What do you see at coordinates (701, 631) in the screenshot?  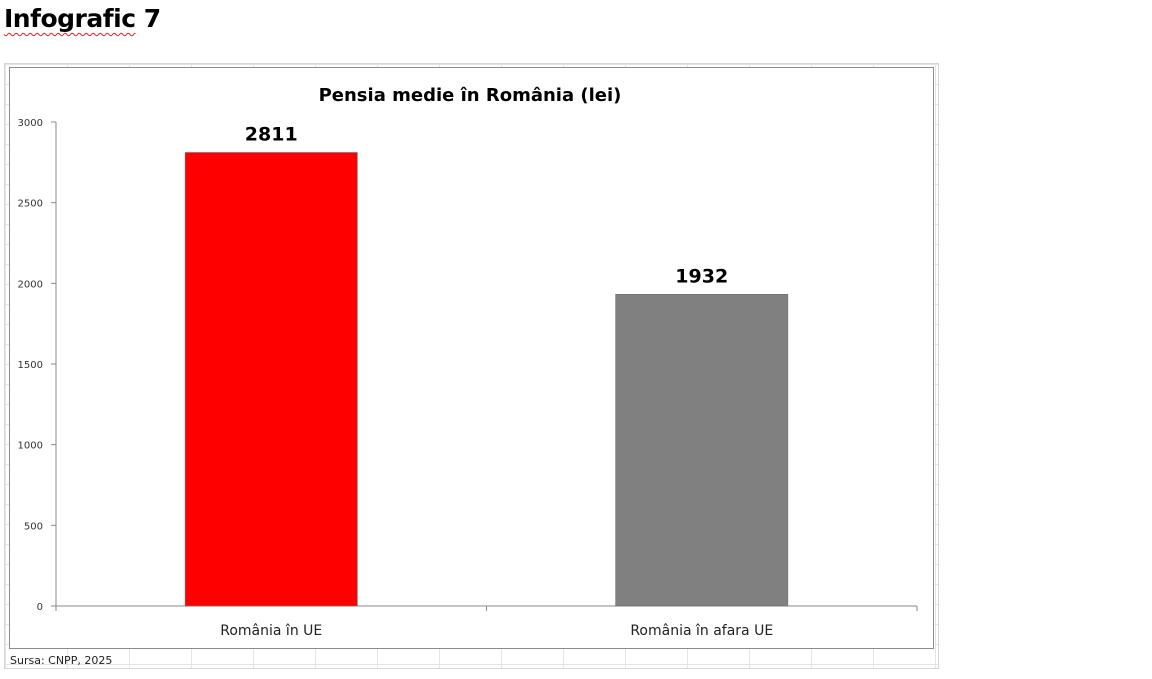 I see `x-category-label: România în afara UE` at bounding box center [701, 631].